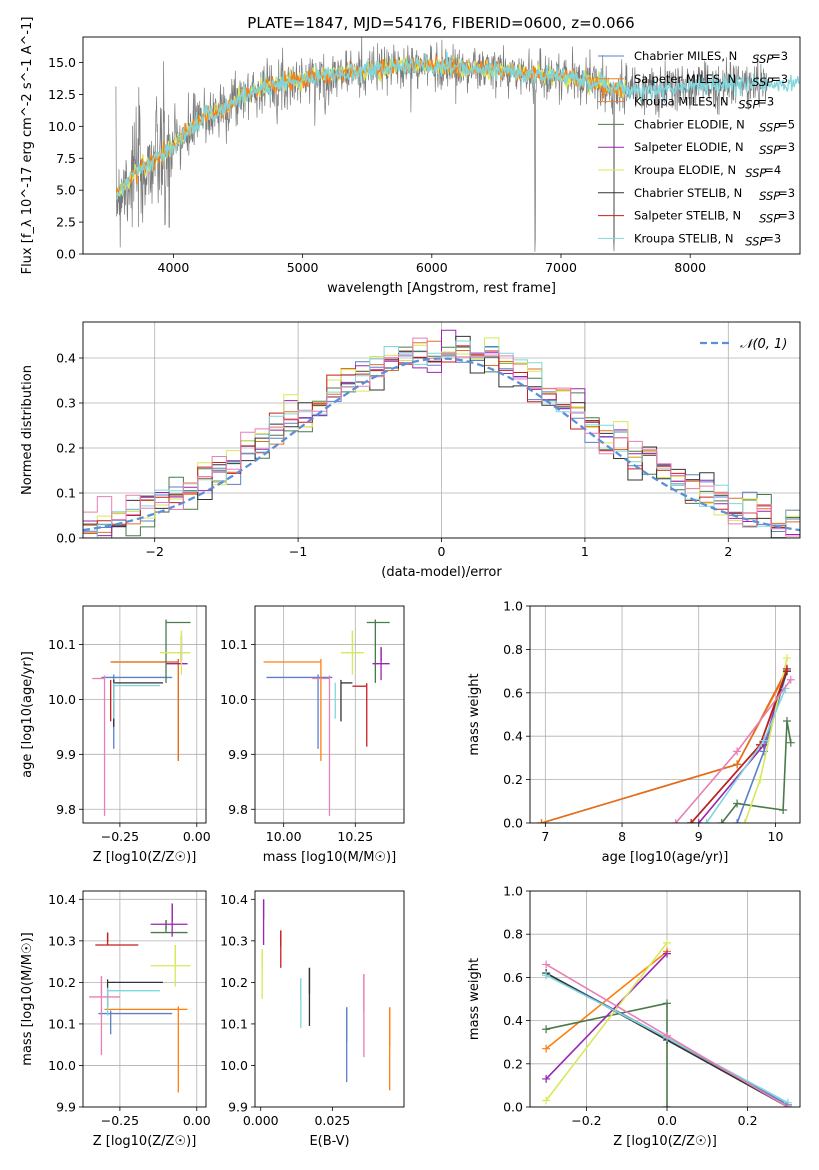 This screenshot has height=1170, width=819. What do you see at coordinates (513, 1020) in the screenshot?
I see `y-tick-label: 0.4` at bounding box center [513, 1020].